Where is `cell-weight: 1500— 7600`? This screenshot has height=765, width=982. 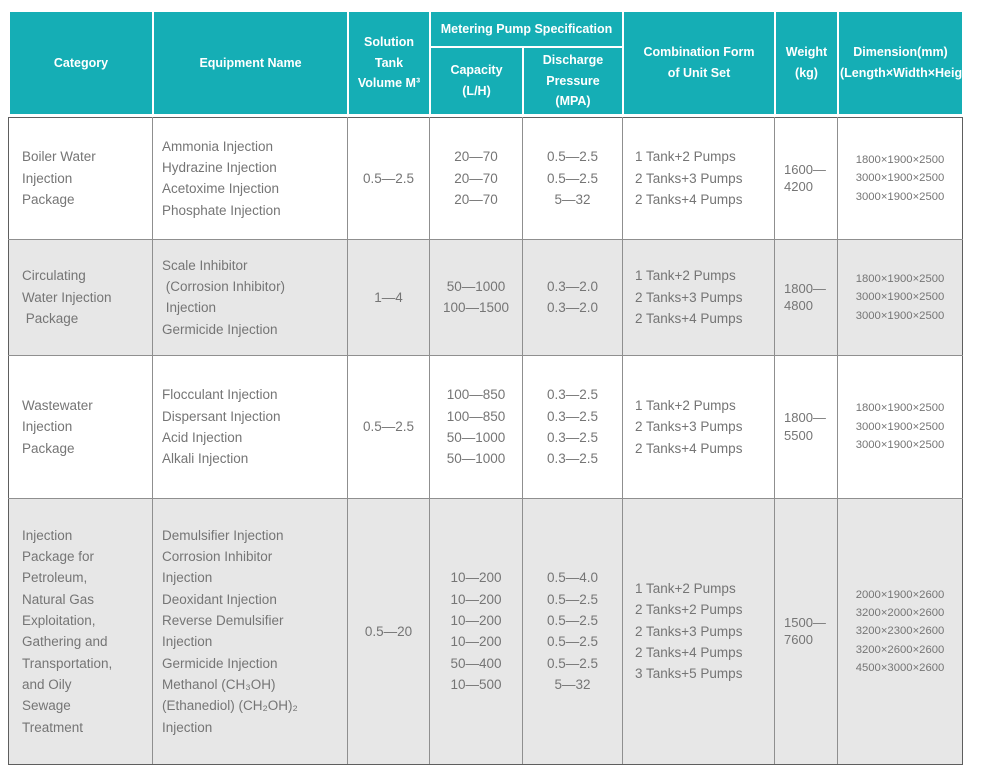
cell-weight: 1500— 7600 is located at coordinates (806, 631).